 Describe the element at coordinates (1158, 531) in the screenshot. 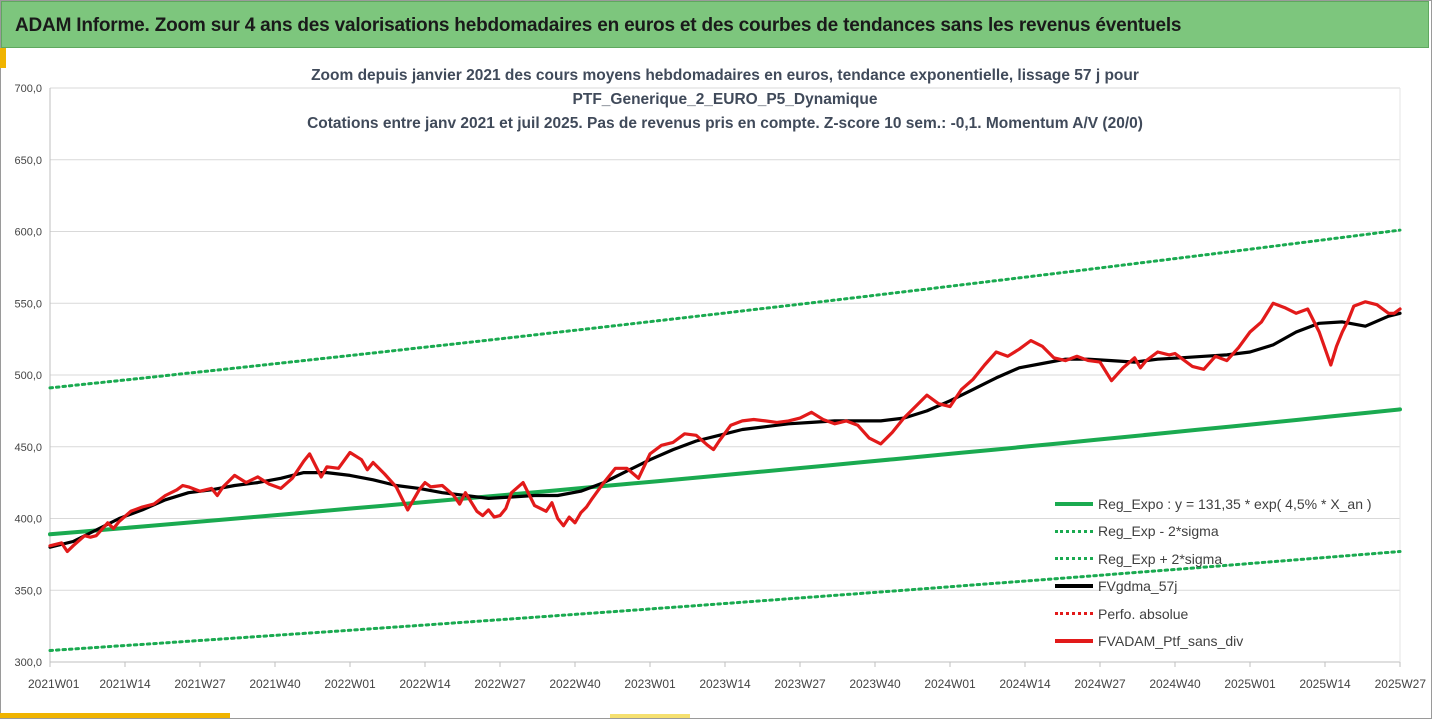

I see `legend-label: Reg_Exp - 2*sigma` at that location.